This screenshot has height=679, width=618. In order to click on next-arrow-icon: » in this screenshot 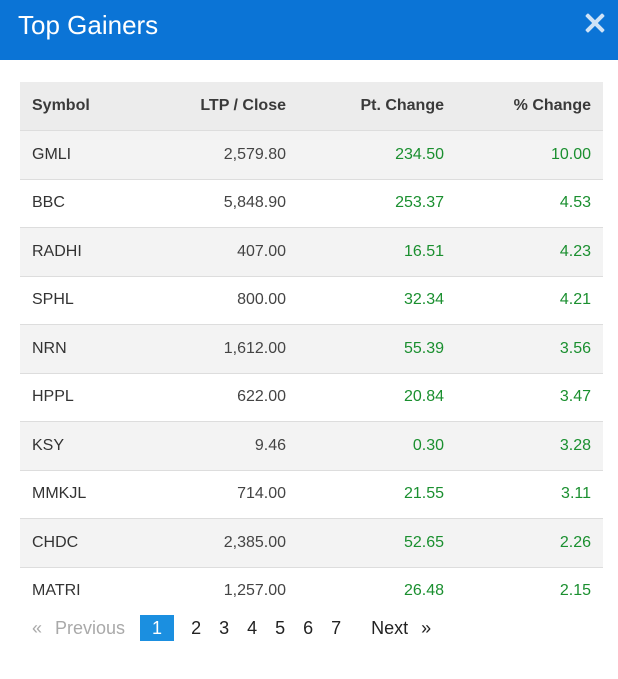, I will do `click(426, 628)`.